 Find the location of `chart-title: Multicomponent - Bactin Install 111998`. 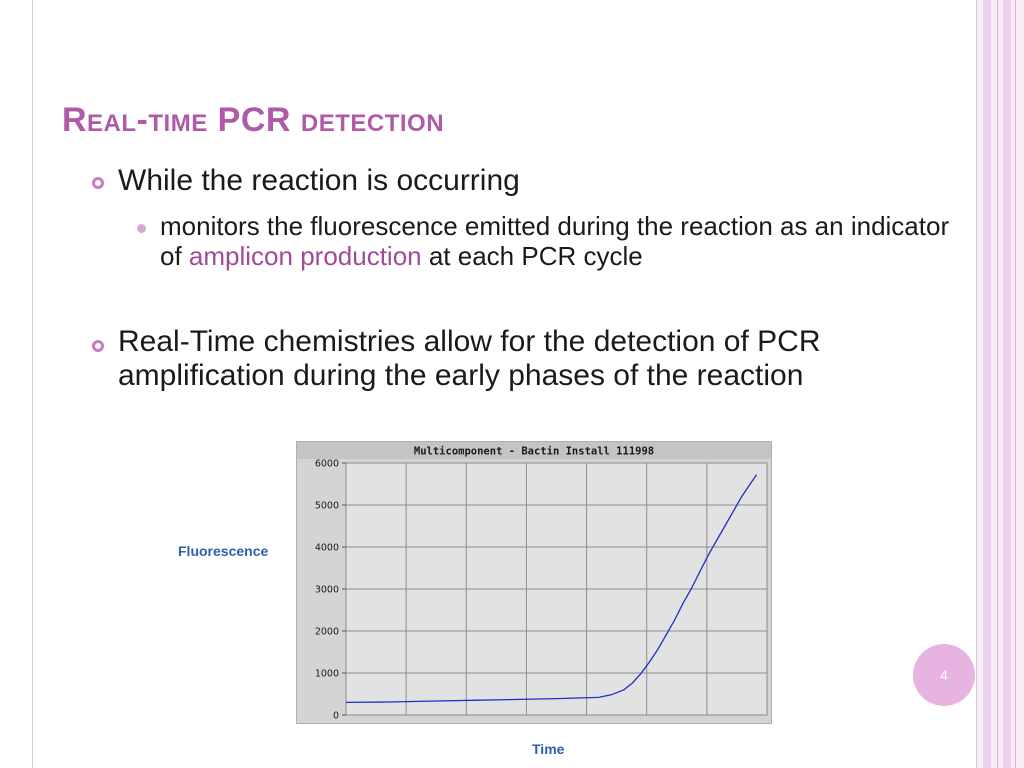

chart-title: Multicomponent - Bactin Install 111998 is located at coordinates (534, 452).